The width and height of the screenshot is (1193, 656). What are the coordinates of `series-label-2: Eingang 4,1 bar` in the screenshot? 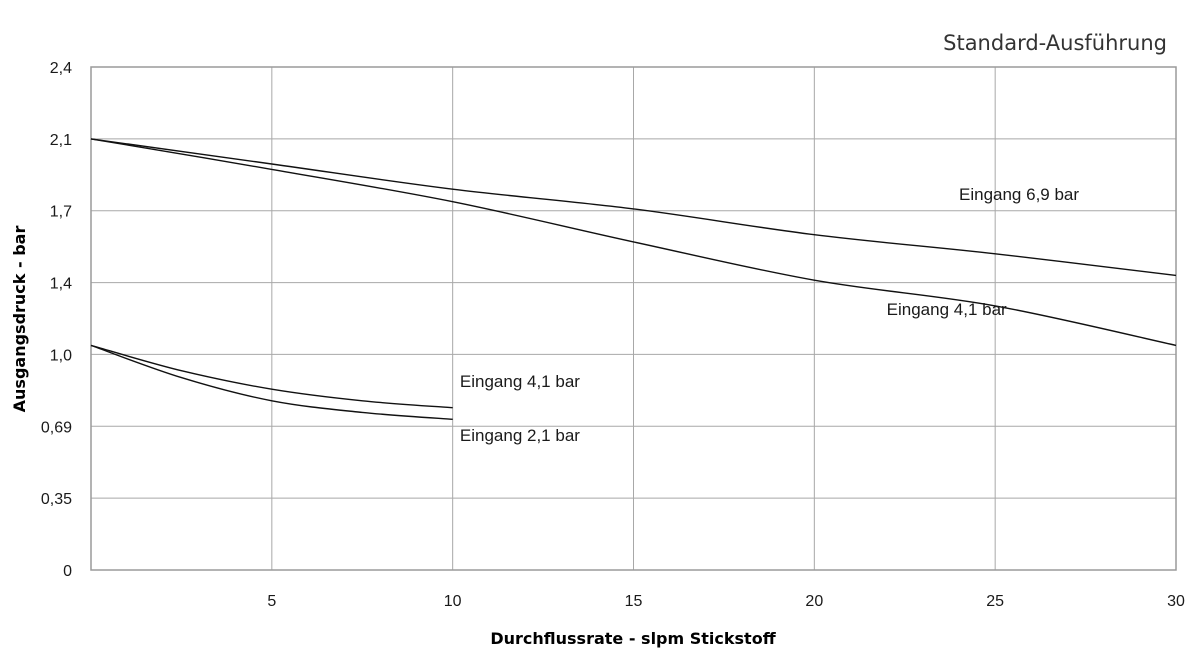 It's located at (520, 381).